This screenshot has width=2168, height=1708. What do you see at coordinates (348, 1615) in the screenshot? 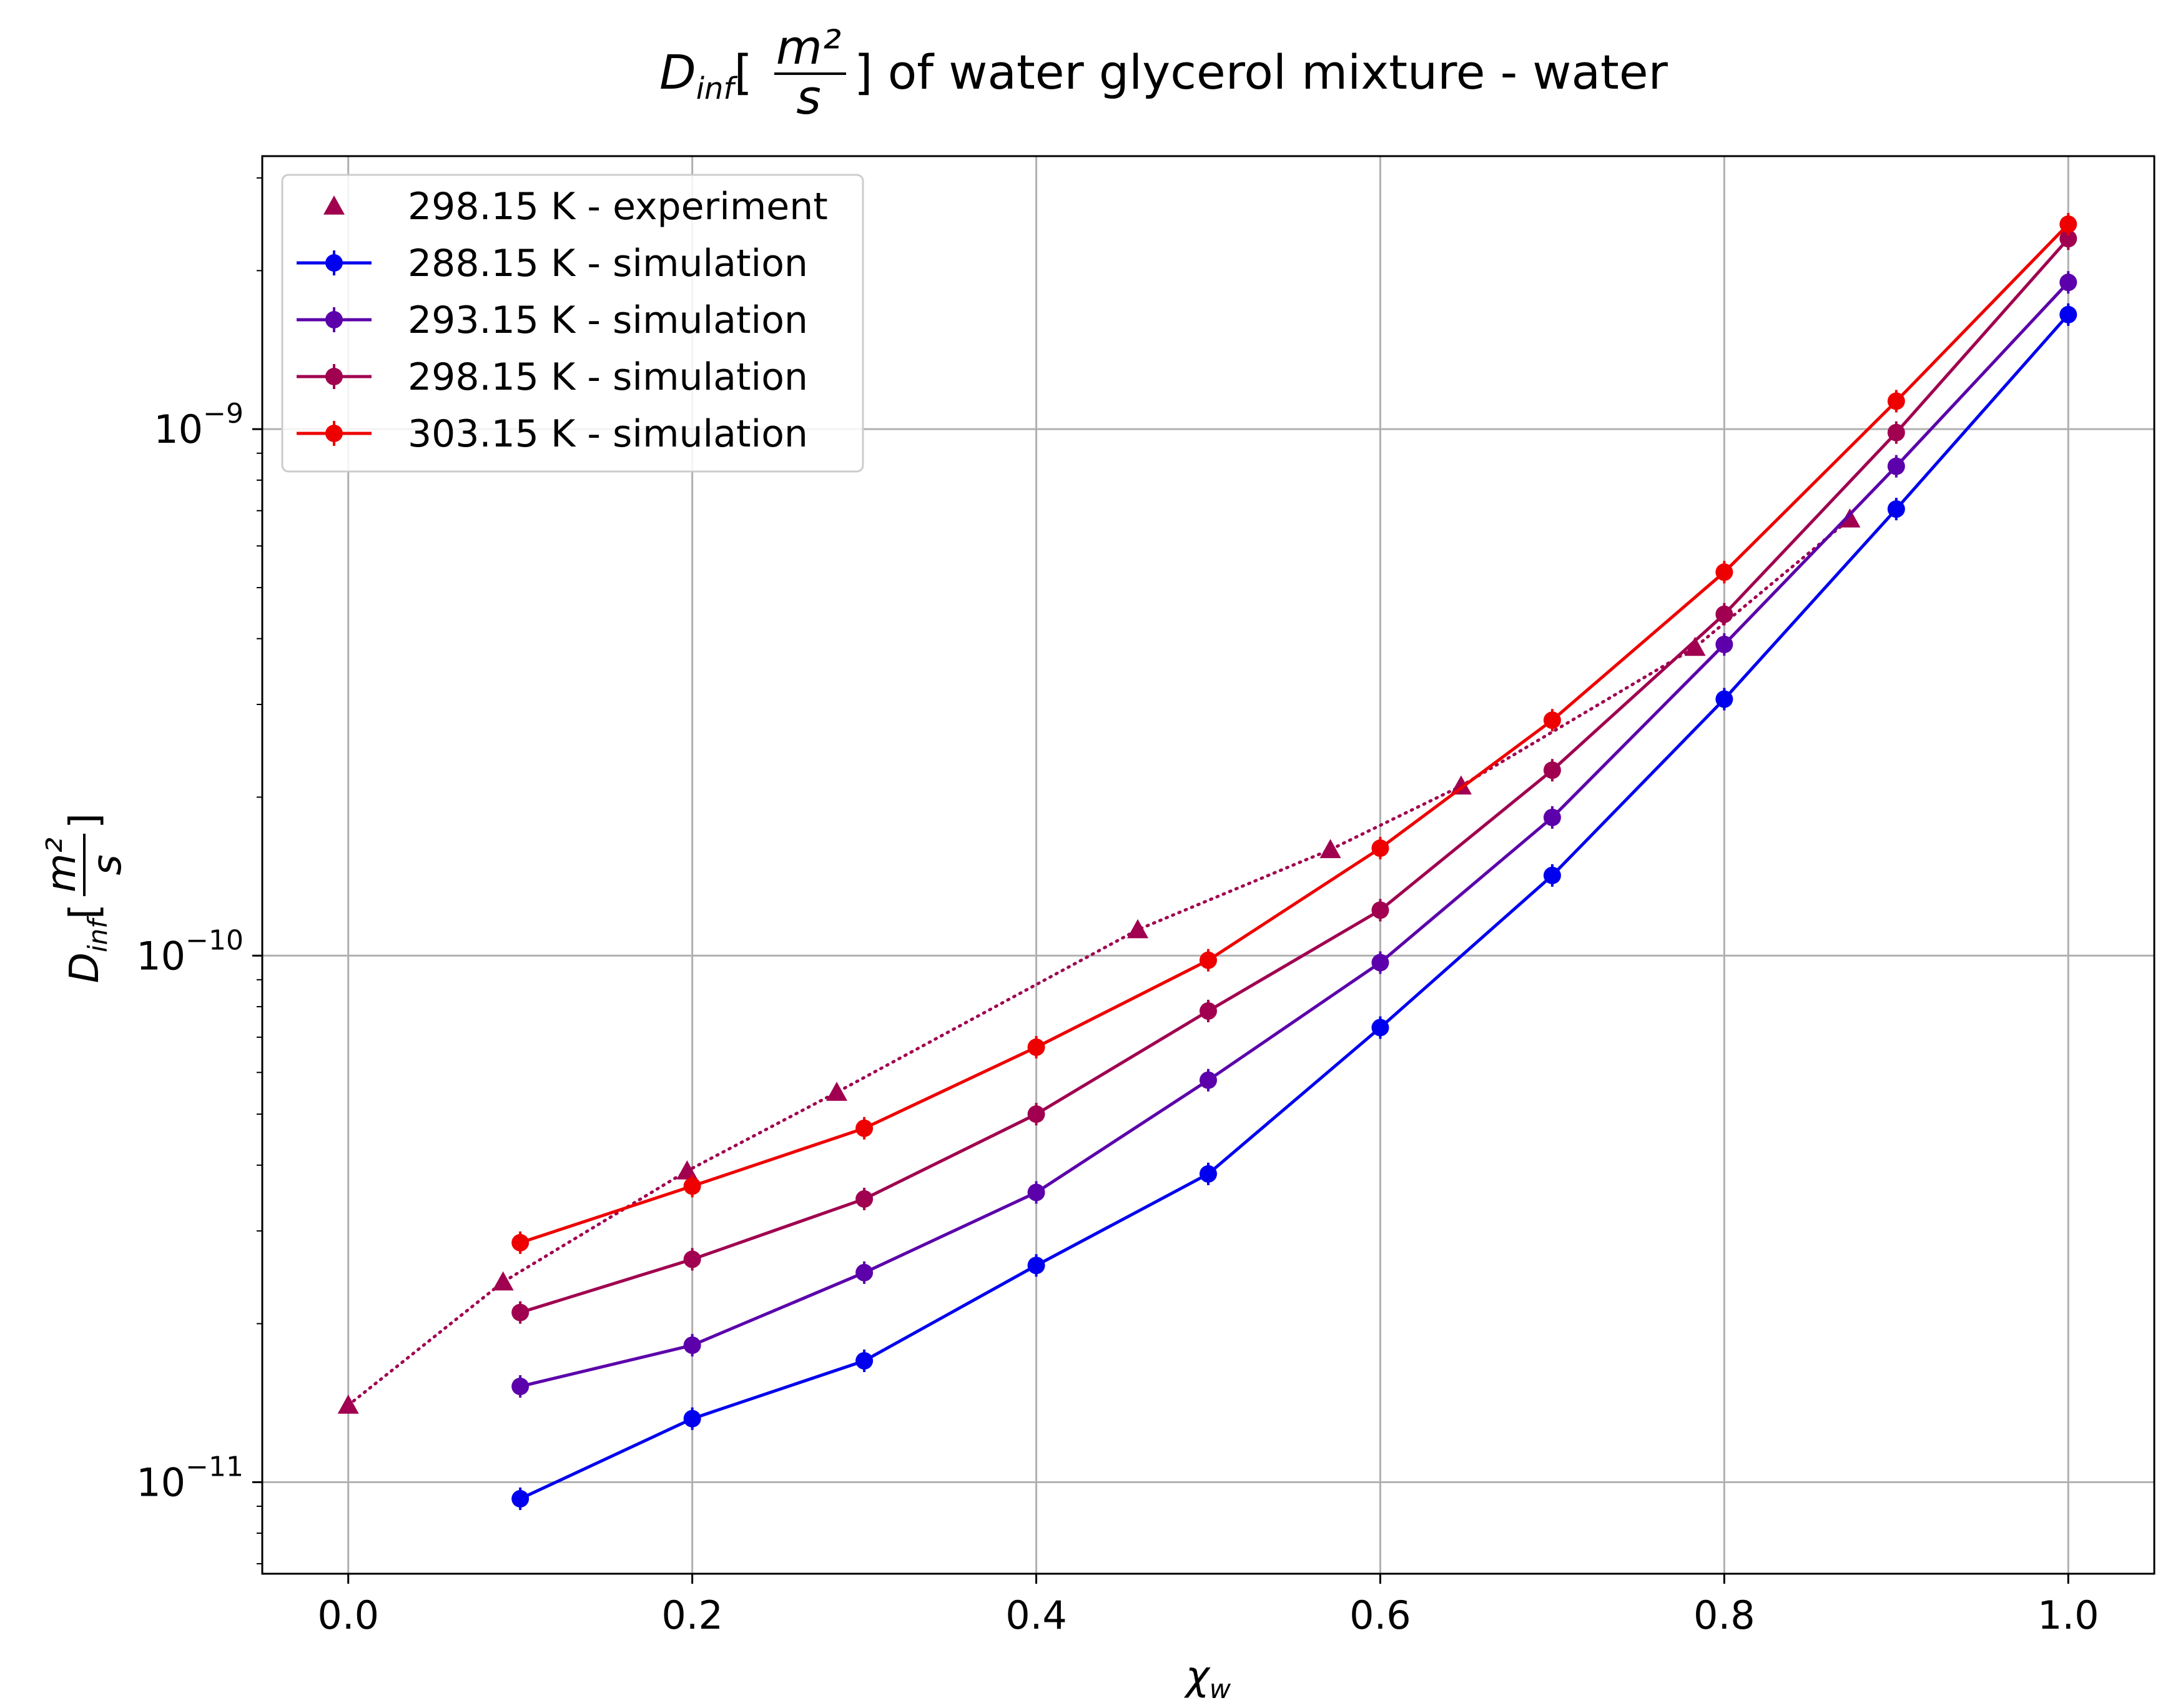
I see `x-tick-label: 0.0` at bounding box center [348, 1615].